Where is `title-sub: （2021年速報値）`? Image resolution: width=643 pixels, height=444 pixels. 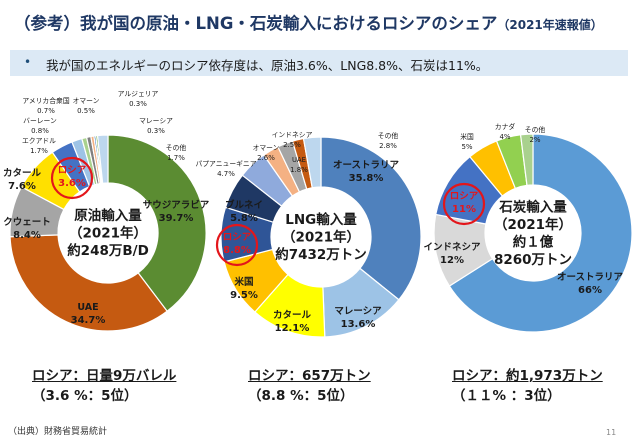
title-sub: （2021年速報値） is located at coordinates (550, 25).